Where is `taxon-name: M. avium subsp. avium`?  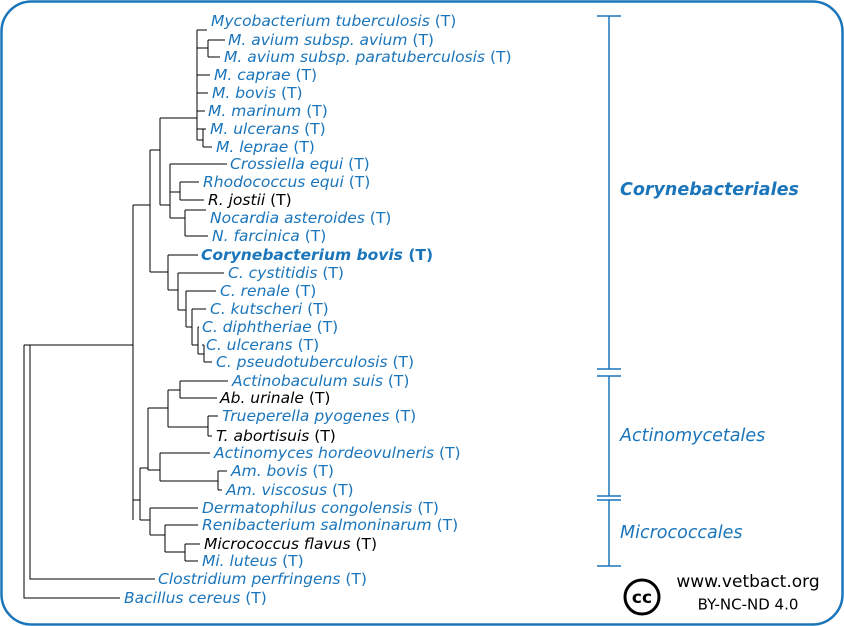 taxon-name: M. avium subsp. avium is located at coordinates (317, 40).